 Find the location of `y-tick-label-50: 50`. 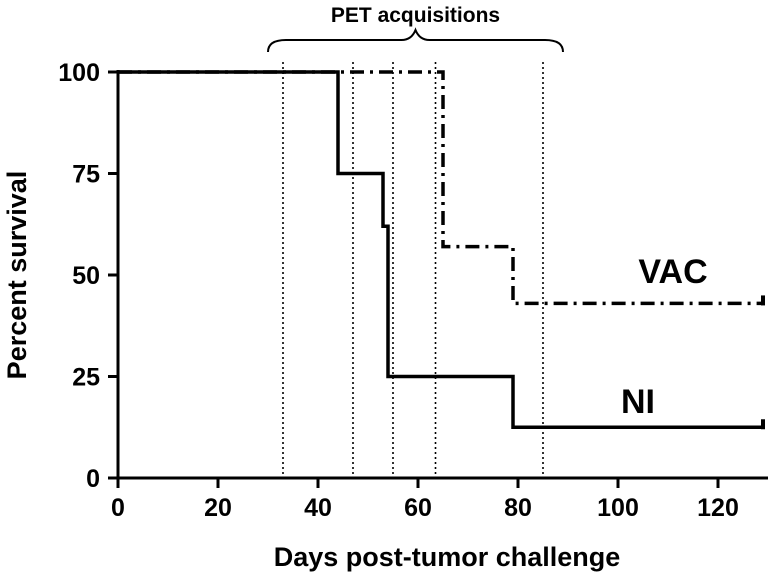

y-tick-label-50: 50 is located at coordinates (86, 276).